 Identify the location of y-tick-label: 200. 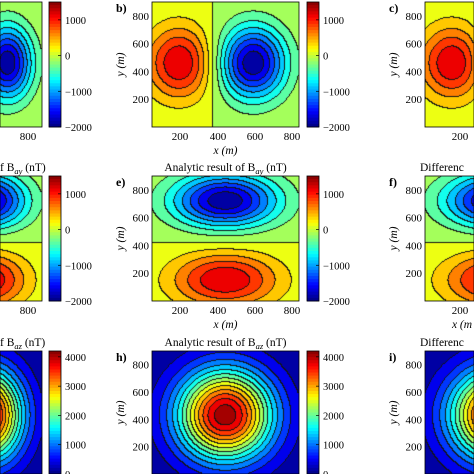
(141, 100).